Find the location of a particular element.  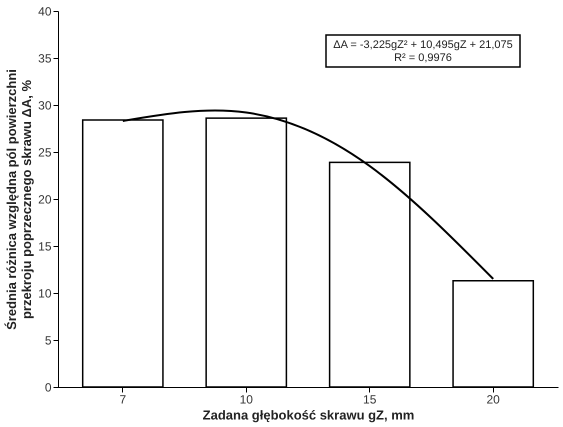

y-axis-title: Średnia różnica względna pól powierzchni przekroju poprzecznego skrawu ΔA, % is located at coordinates (19, 199).